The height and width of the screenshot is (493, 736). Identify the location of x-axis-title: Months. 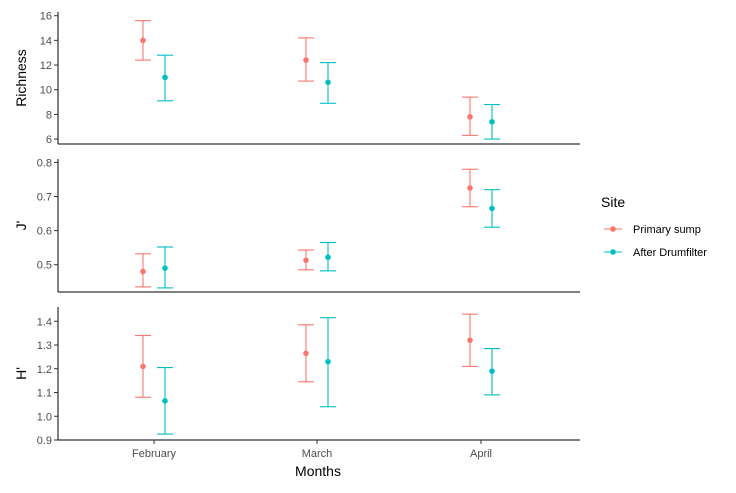
(318, 471).